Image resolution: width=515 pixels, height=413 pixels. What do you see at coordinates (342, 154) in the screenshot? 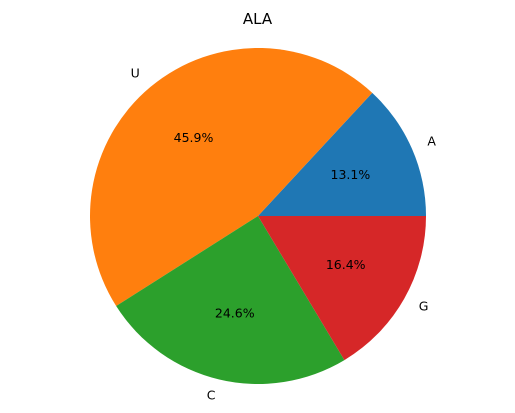
I see `pie-slice-a` at bounding box center [342, 154].